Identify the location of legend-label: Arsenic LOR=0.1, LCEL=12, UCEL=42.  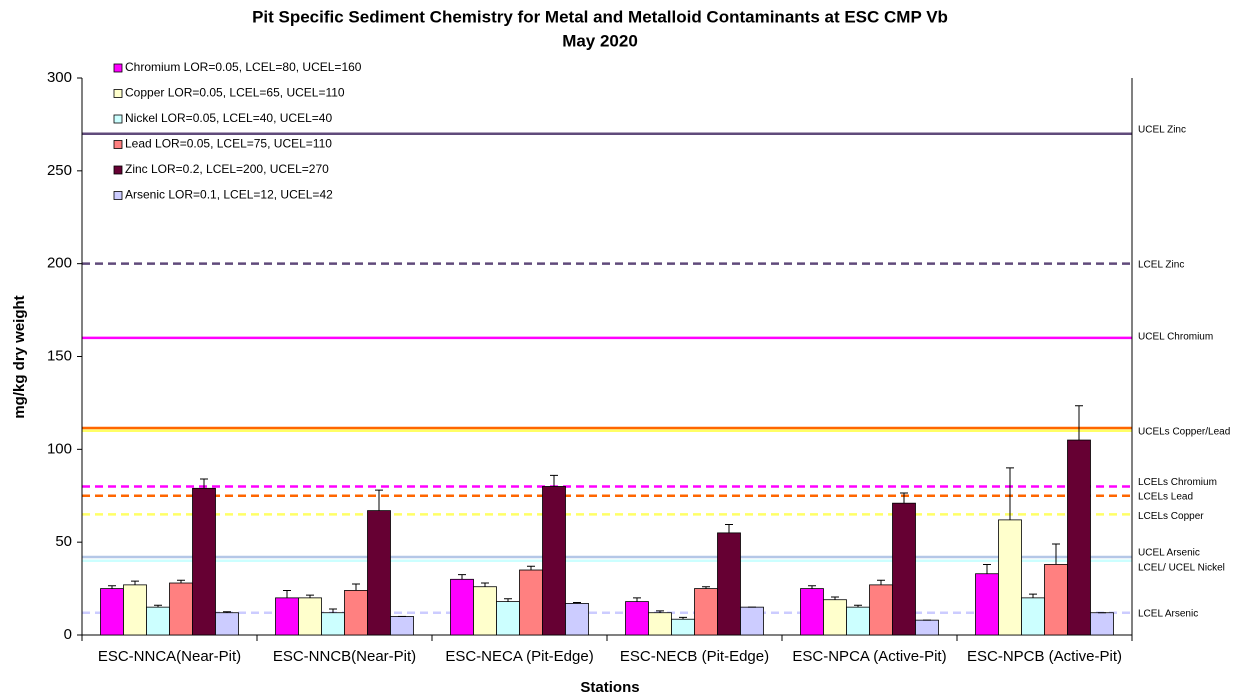
(229, 195).